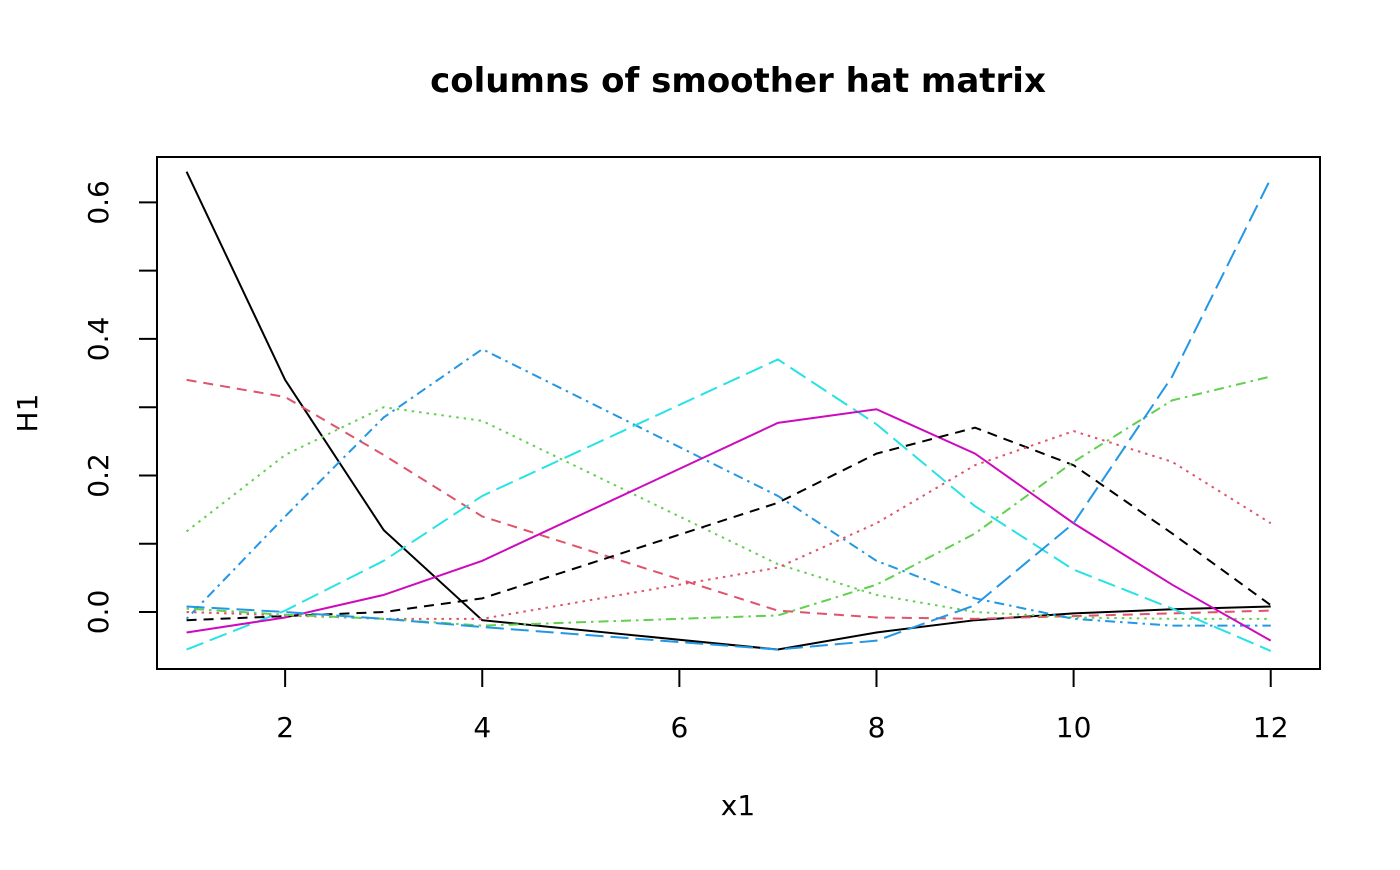 The image size is (1400, 870). Describe the element at coordinates (1271, 727) in the screenshot. I see `x-tick-label-12: 12` at that location.